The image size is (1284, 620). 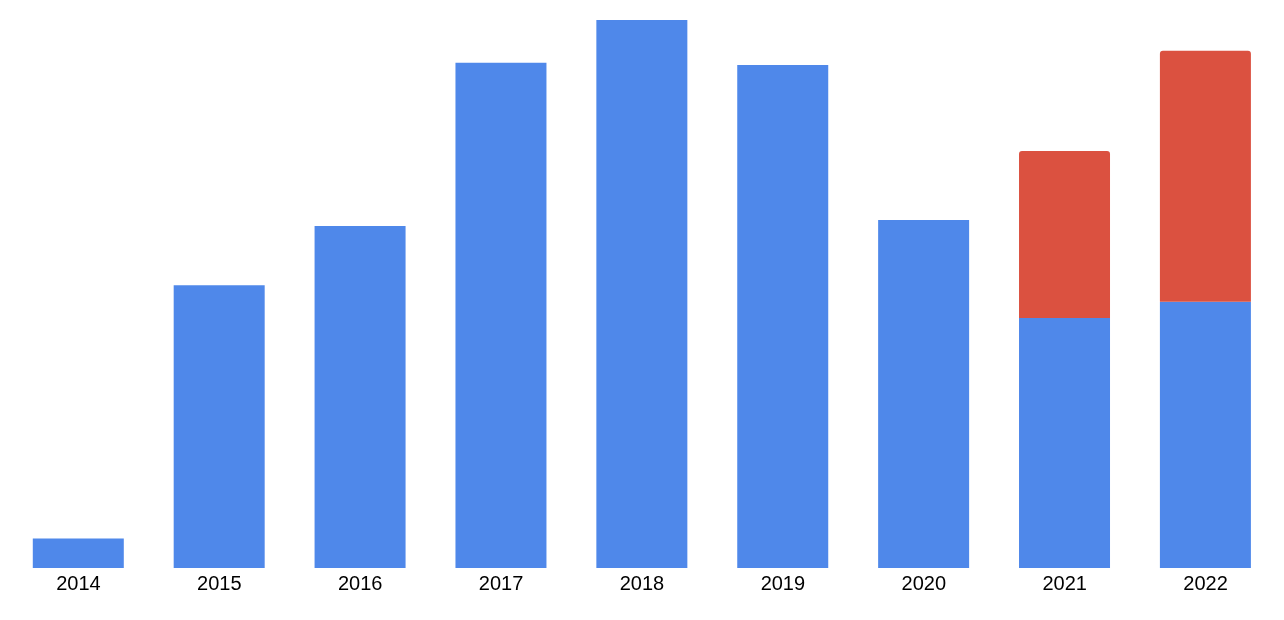 What do you see at coordinates (219, 583) in the screenshot?
I see `x-tick-label: 2015` at bounding box center [219, 583].